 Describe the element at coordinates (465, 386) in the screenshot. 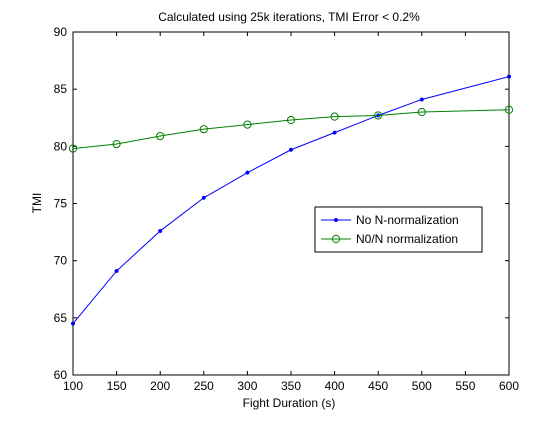

I see `x-tick-label: 550` at that location.